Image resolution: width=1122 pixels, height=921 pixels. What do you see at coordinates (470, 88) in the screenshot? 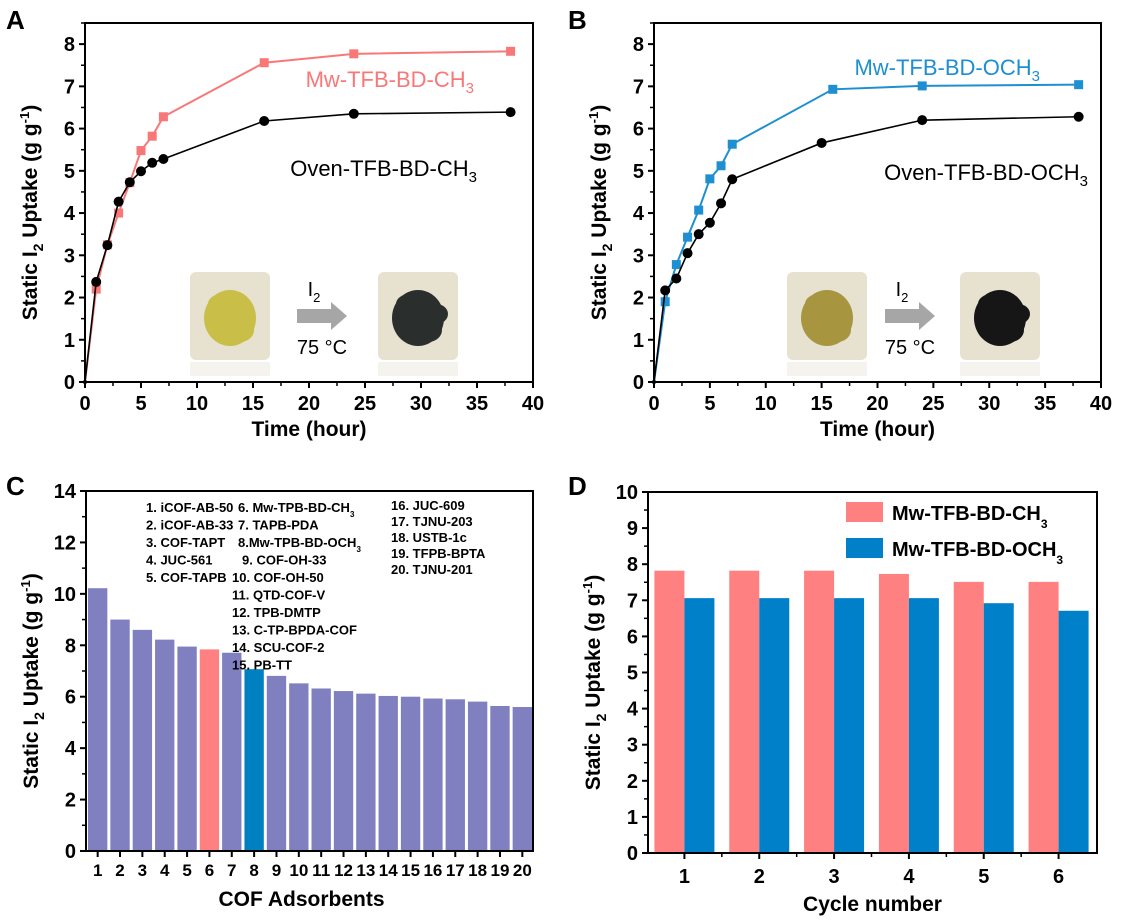
I see `series-label-mw-sub: 3` at bounding box center [470, 88].